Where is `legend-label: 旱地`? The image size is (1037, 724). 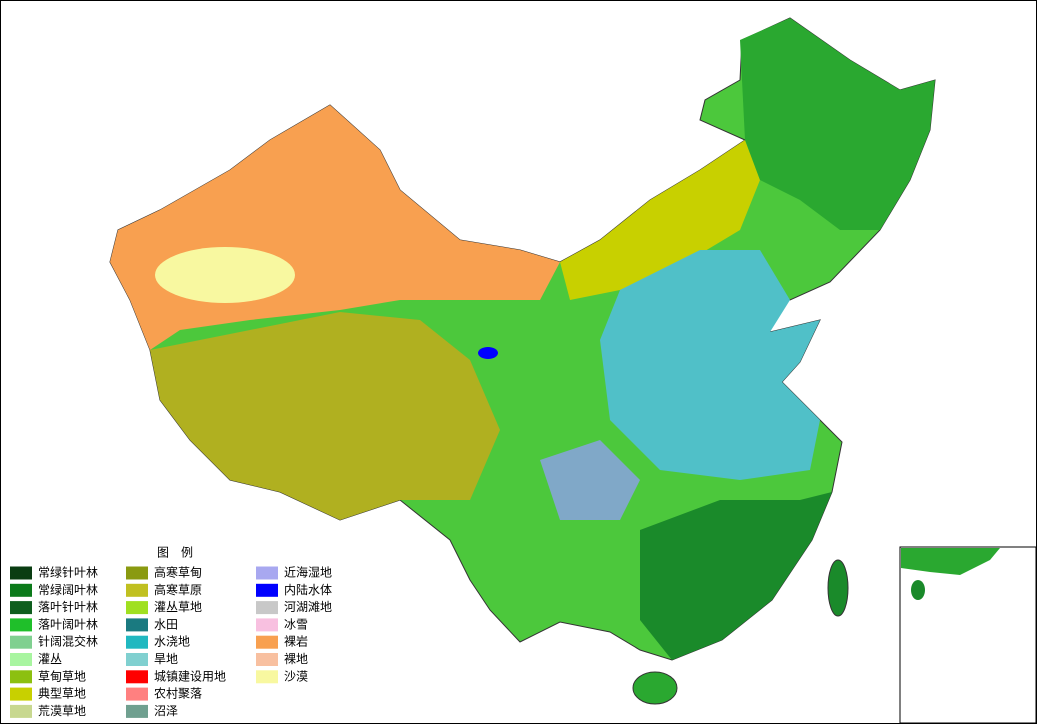
legend-label: 旱地 is located at coordinates (166, 659).